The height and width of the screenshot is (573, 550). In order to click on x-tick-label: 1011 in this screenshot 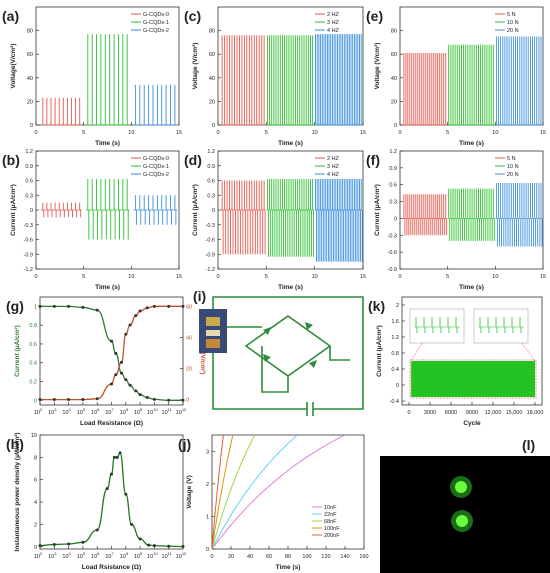, I will do `click(167, 555)`.